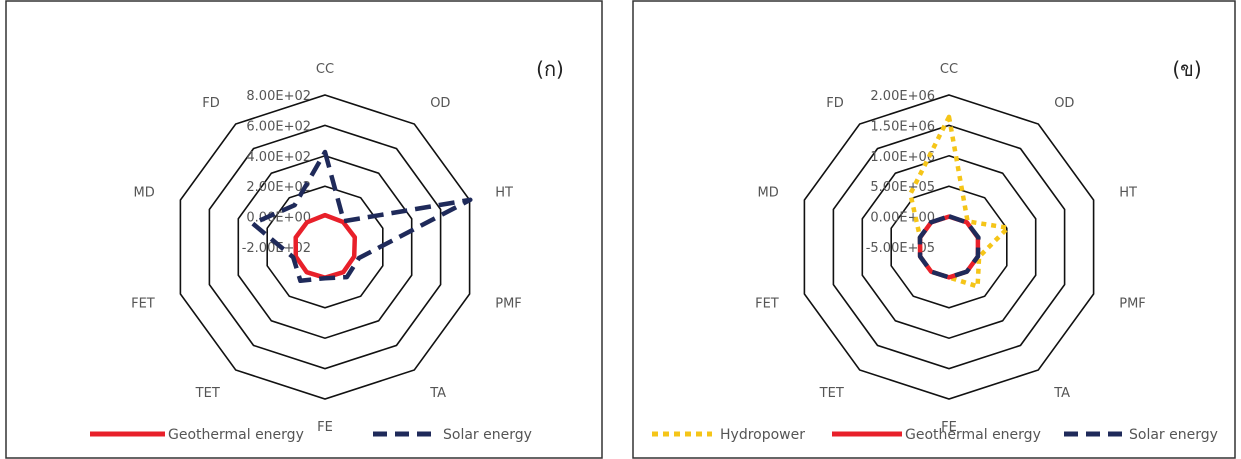  What do you see at coordinates (902, 96) in the screenshot?
I see `radial-tick-label: 2.00E+06` at bounding box center [902, 96].